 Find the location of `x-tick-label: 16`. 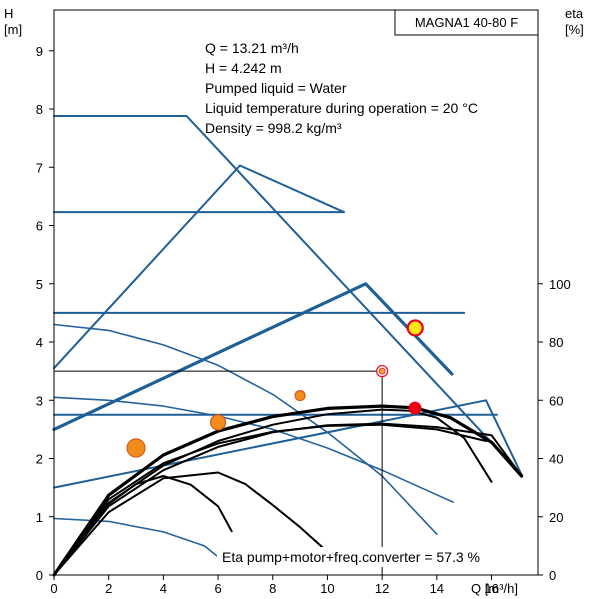

x-tick-label: 16 is located at coordinates (491, 588).